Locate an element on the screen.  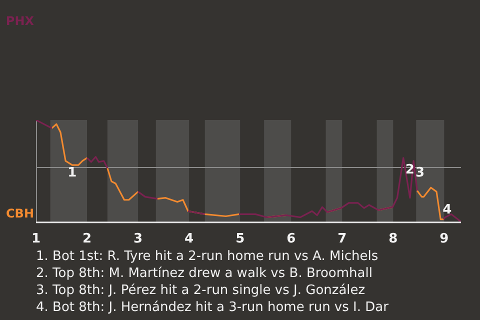
x-tick-label: 5 is located at coordinates (240, 239).